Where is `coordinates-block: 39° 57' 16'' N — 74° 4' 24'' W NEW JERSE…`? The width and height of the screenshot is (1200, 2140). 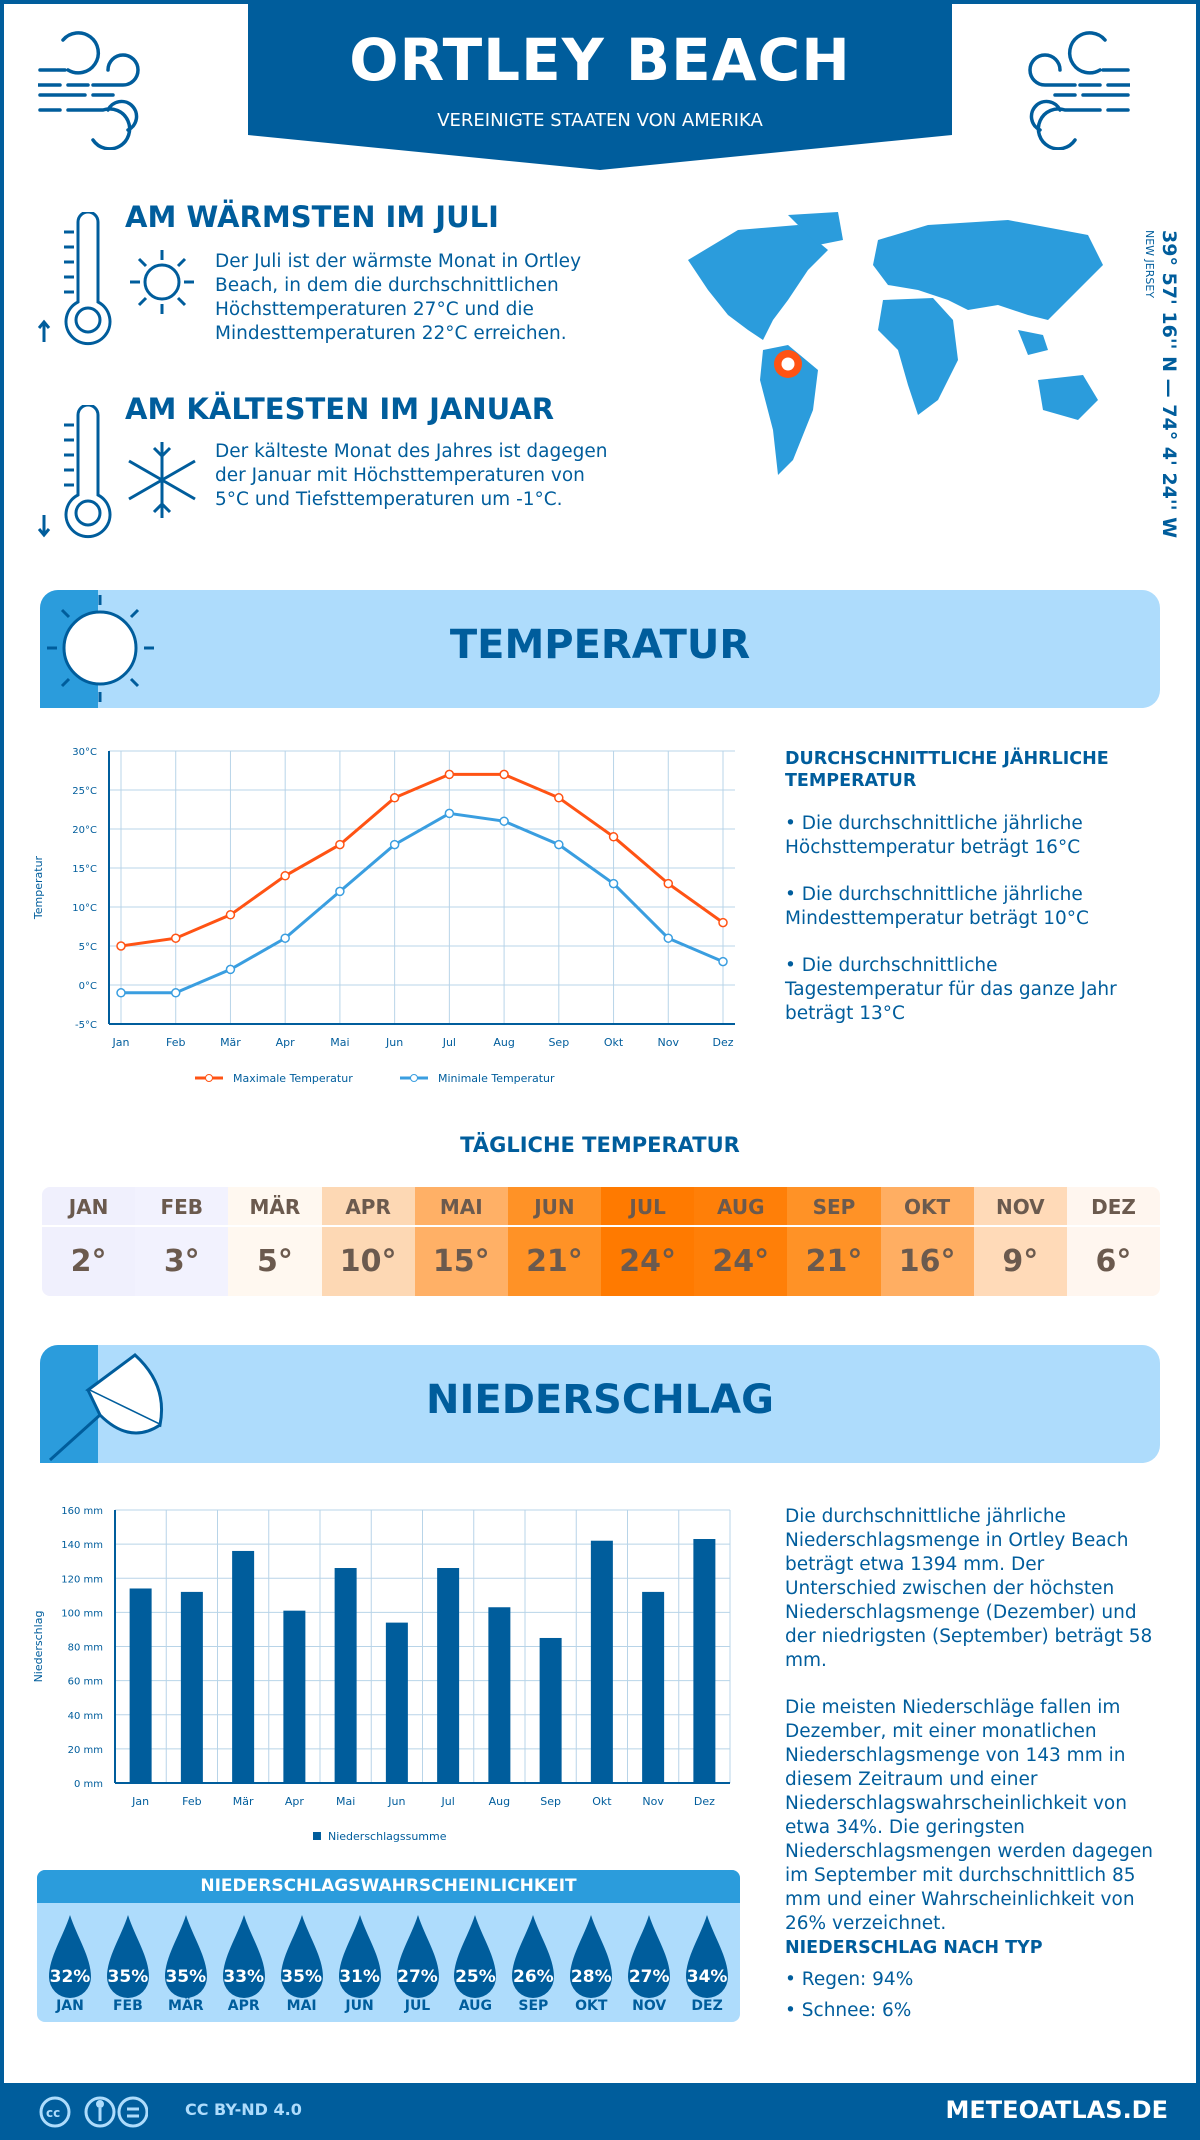
coordinates-block: 39° 57' 16'' N — 74° 4' 24'' W NEW JERSE… is located at coordinates (1156, 384).